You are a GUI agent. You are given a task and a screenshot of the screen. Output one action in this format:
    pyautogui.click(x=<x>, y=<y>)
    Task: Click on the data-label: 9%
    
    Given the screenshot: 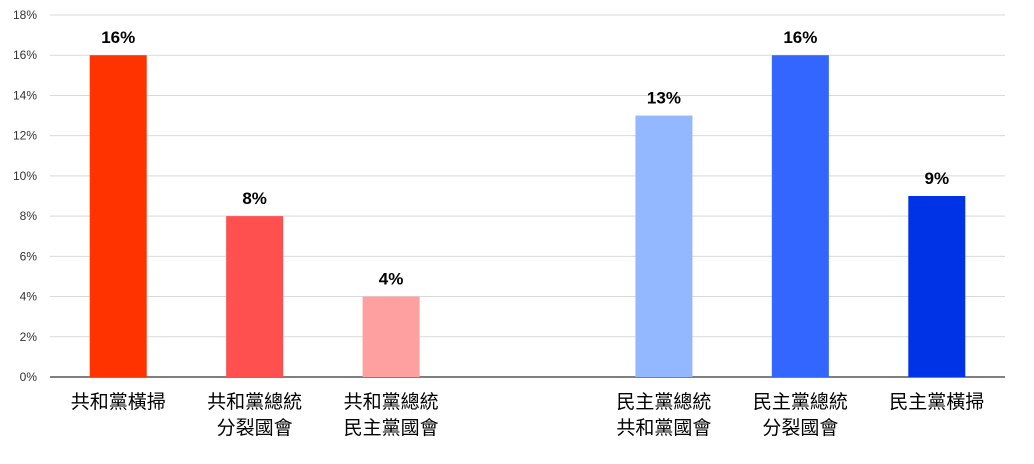 What is the action you would take?
    pyautogui.click(x=936, y=178)
    